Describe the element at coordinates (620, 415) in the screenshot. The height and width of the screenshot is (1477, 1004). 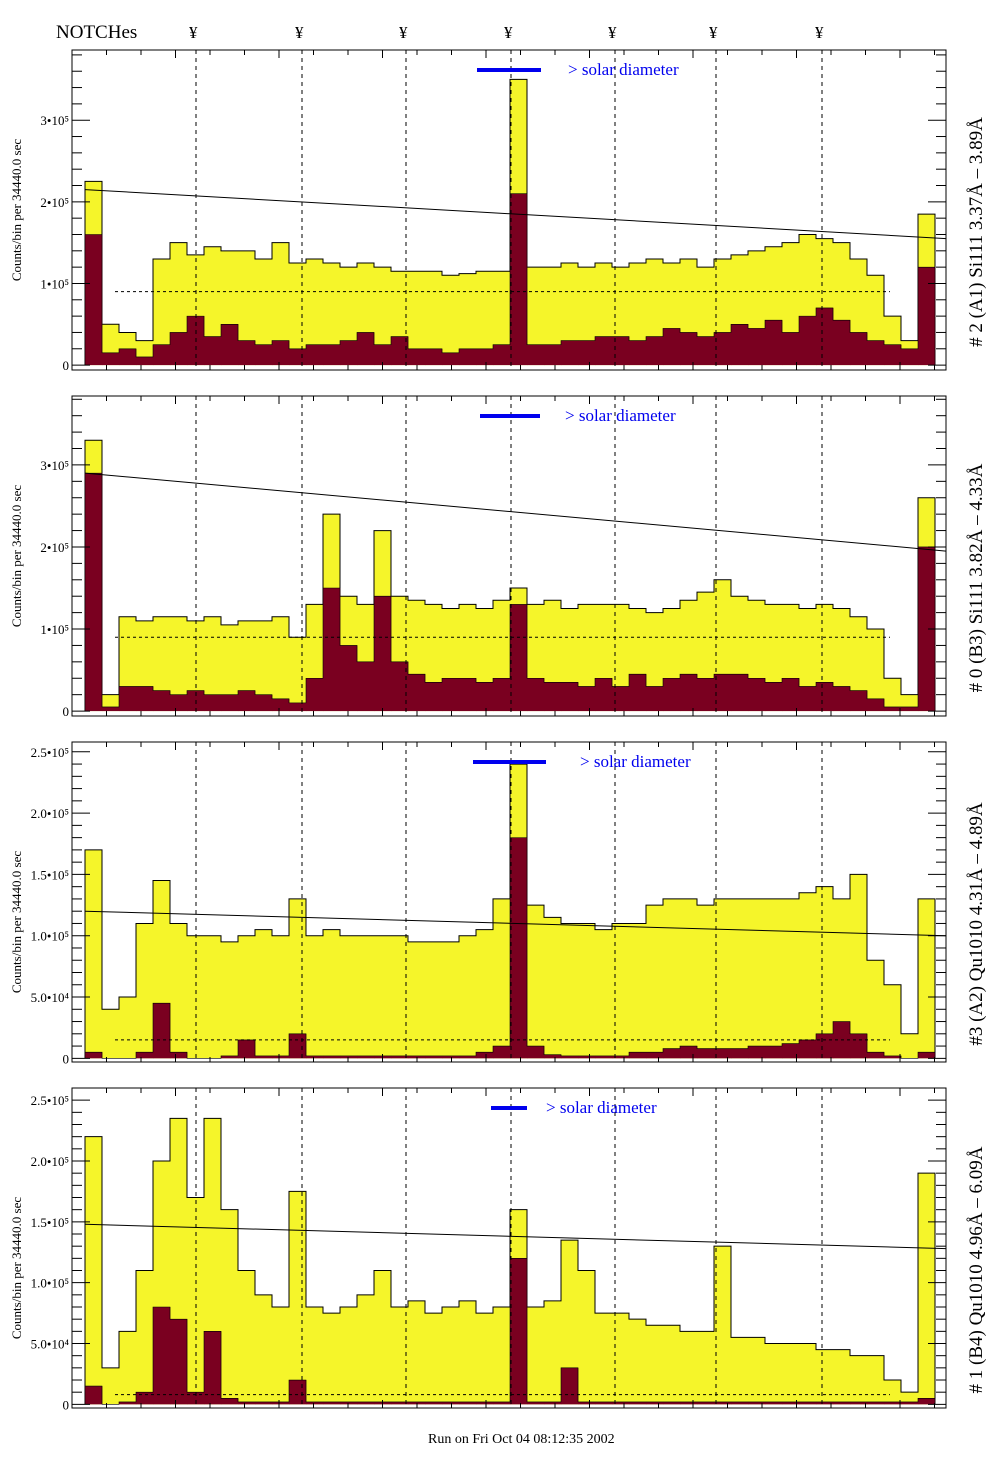
I see `solar-diameter-label: > solar diameter` at that location.